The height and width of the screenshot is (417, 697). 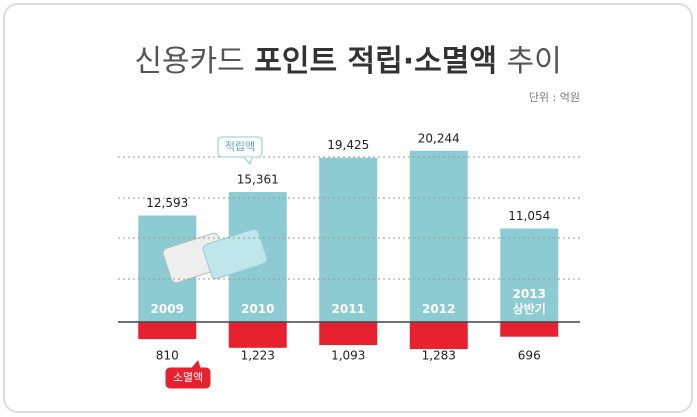 What do you see at coordinates (439, 138) in the screenshot?
I see `value-label: 20,244` at bounding box center [439, 138].